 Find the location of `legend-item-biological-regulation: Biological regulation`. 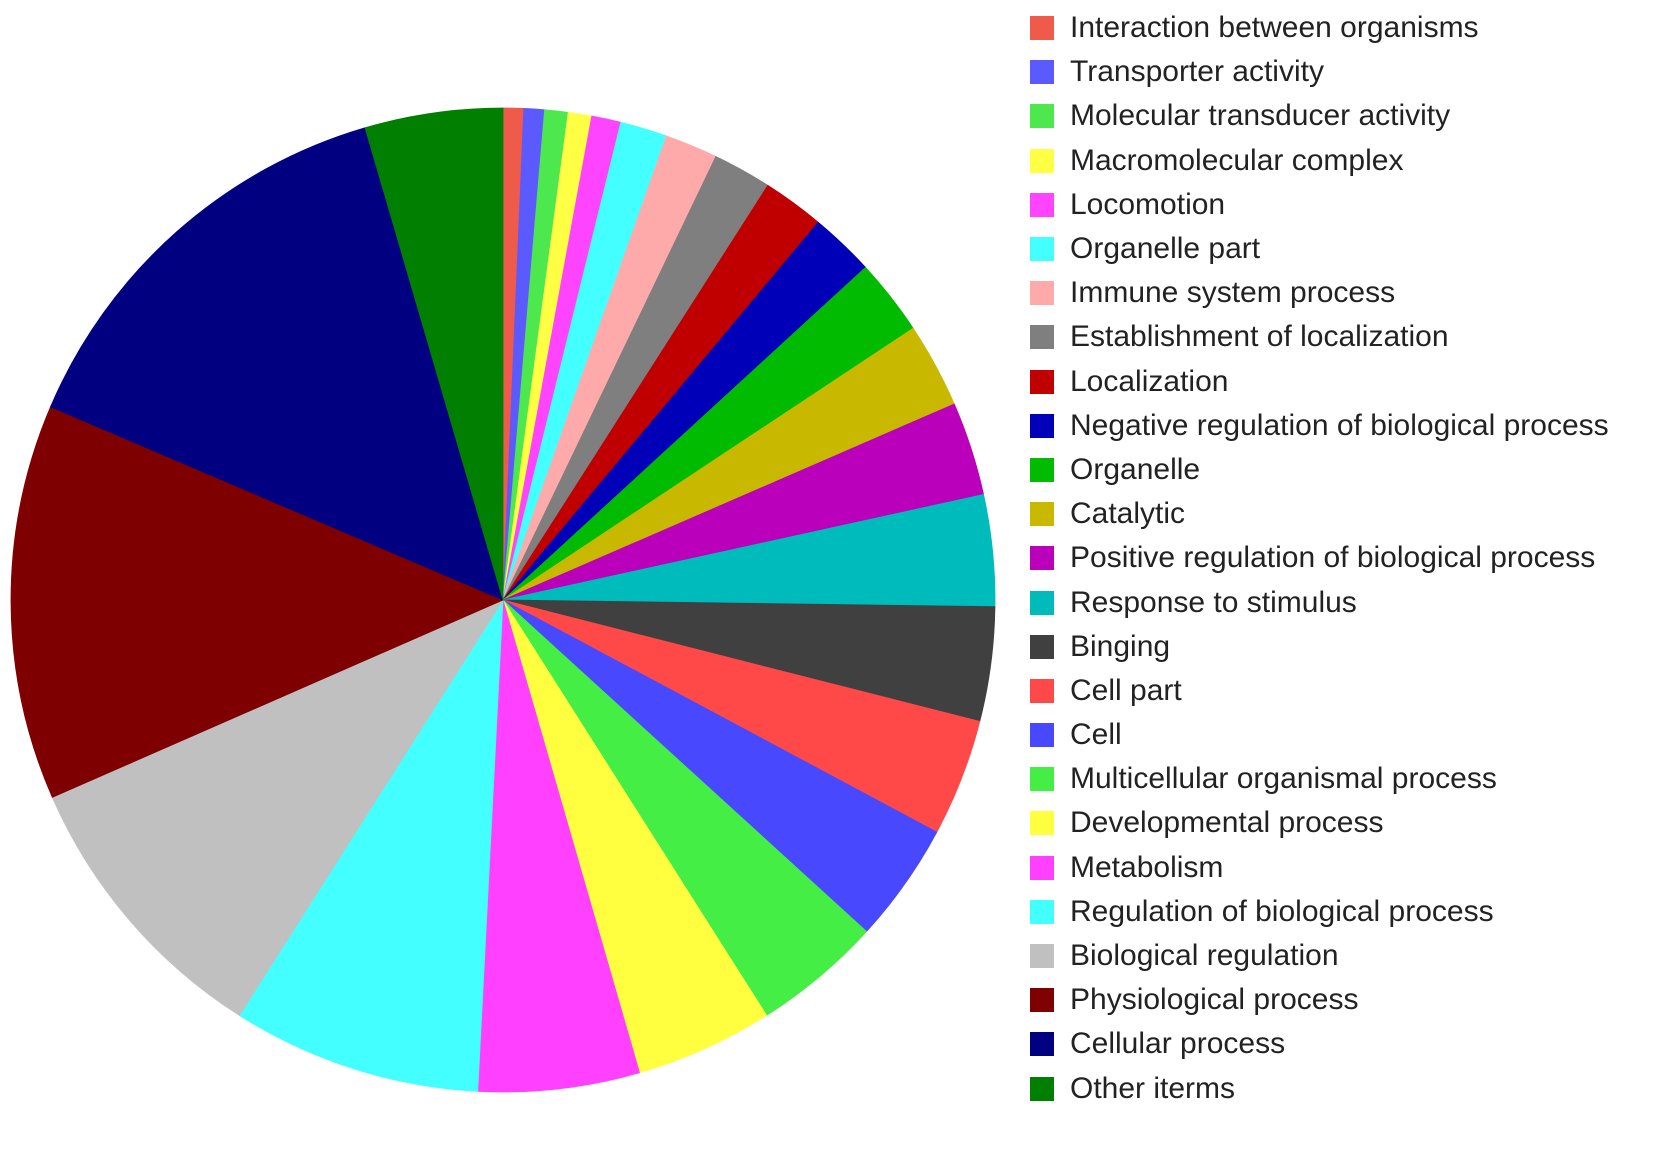

legend-item-biological-regulation: Biological regulation is located at coordinates (1350, 956).